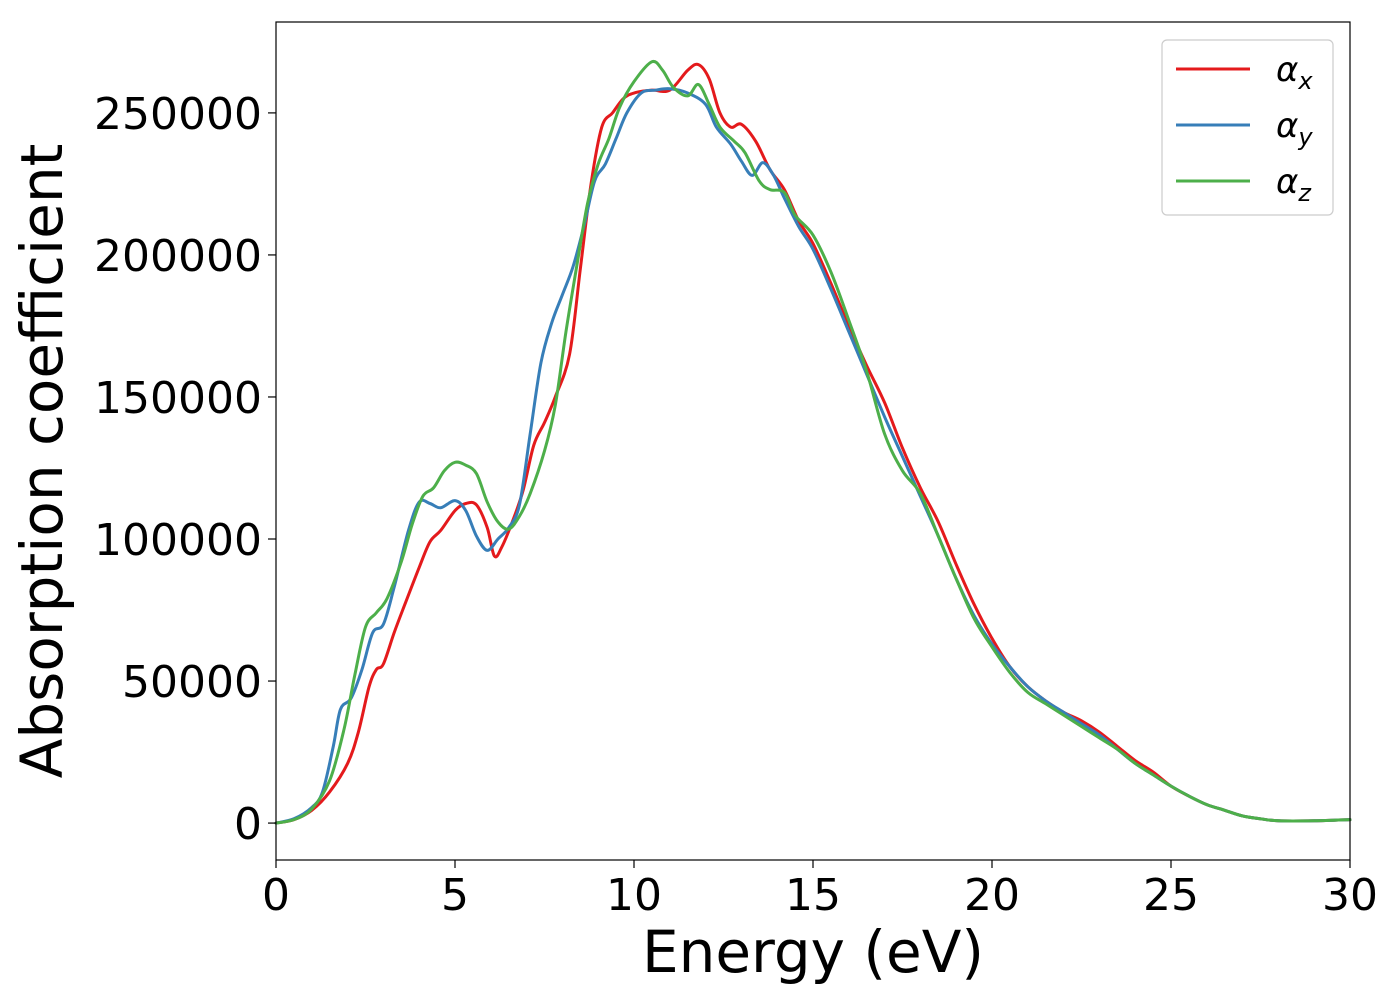 The image size is (1400, 1000). I want to click on x-tick-label: 20, so click(992, 895).